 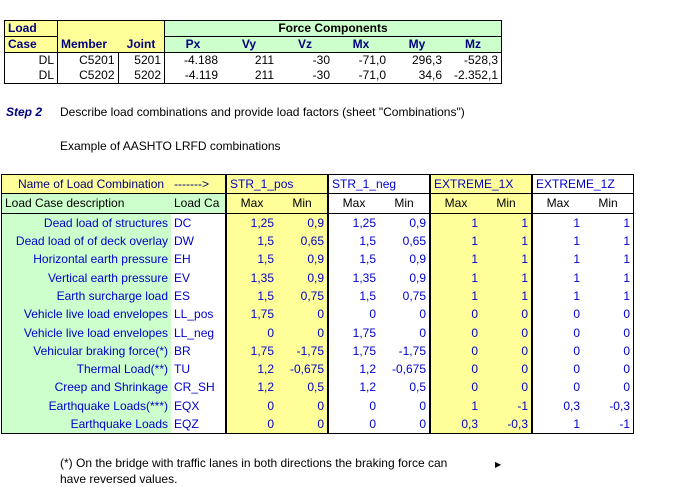 What do you see at coordinates (198, 387) in the screenshot?
I see `load-case-code: CR_SH` at bounding box center [198, 387].